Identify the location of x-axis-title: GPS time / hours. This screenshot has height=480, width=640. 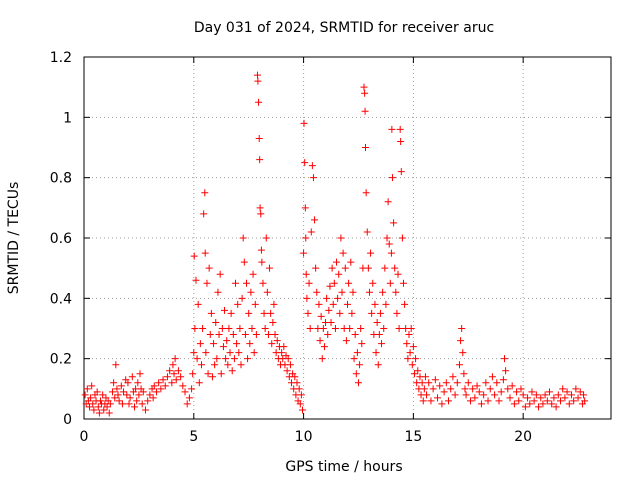
(343, 467).